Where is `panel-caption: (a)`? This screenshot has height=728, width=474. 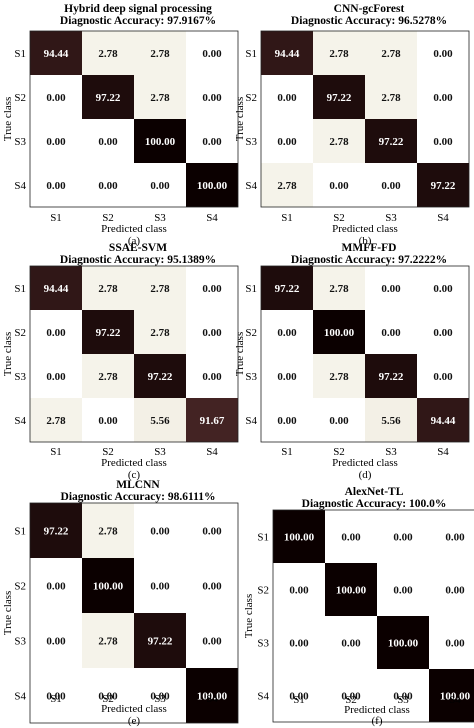
panel-caption: (a) is located at coordinates (134, 241).